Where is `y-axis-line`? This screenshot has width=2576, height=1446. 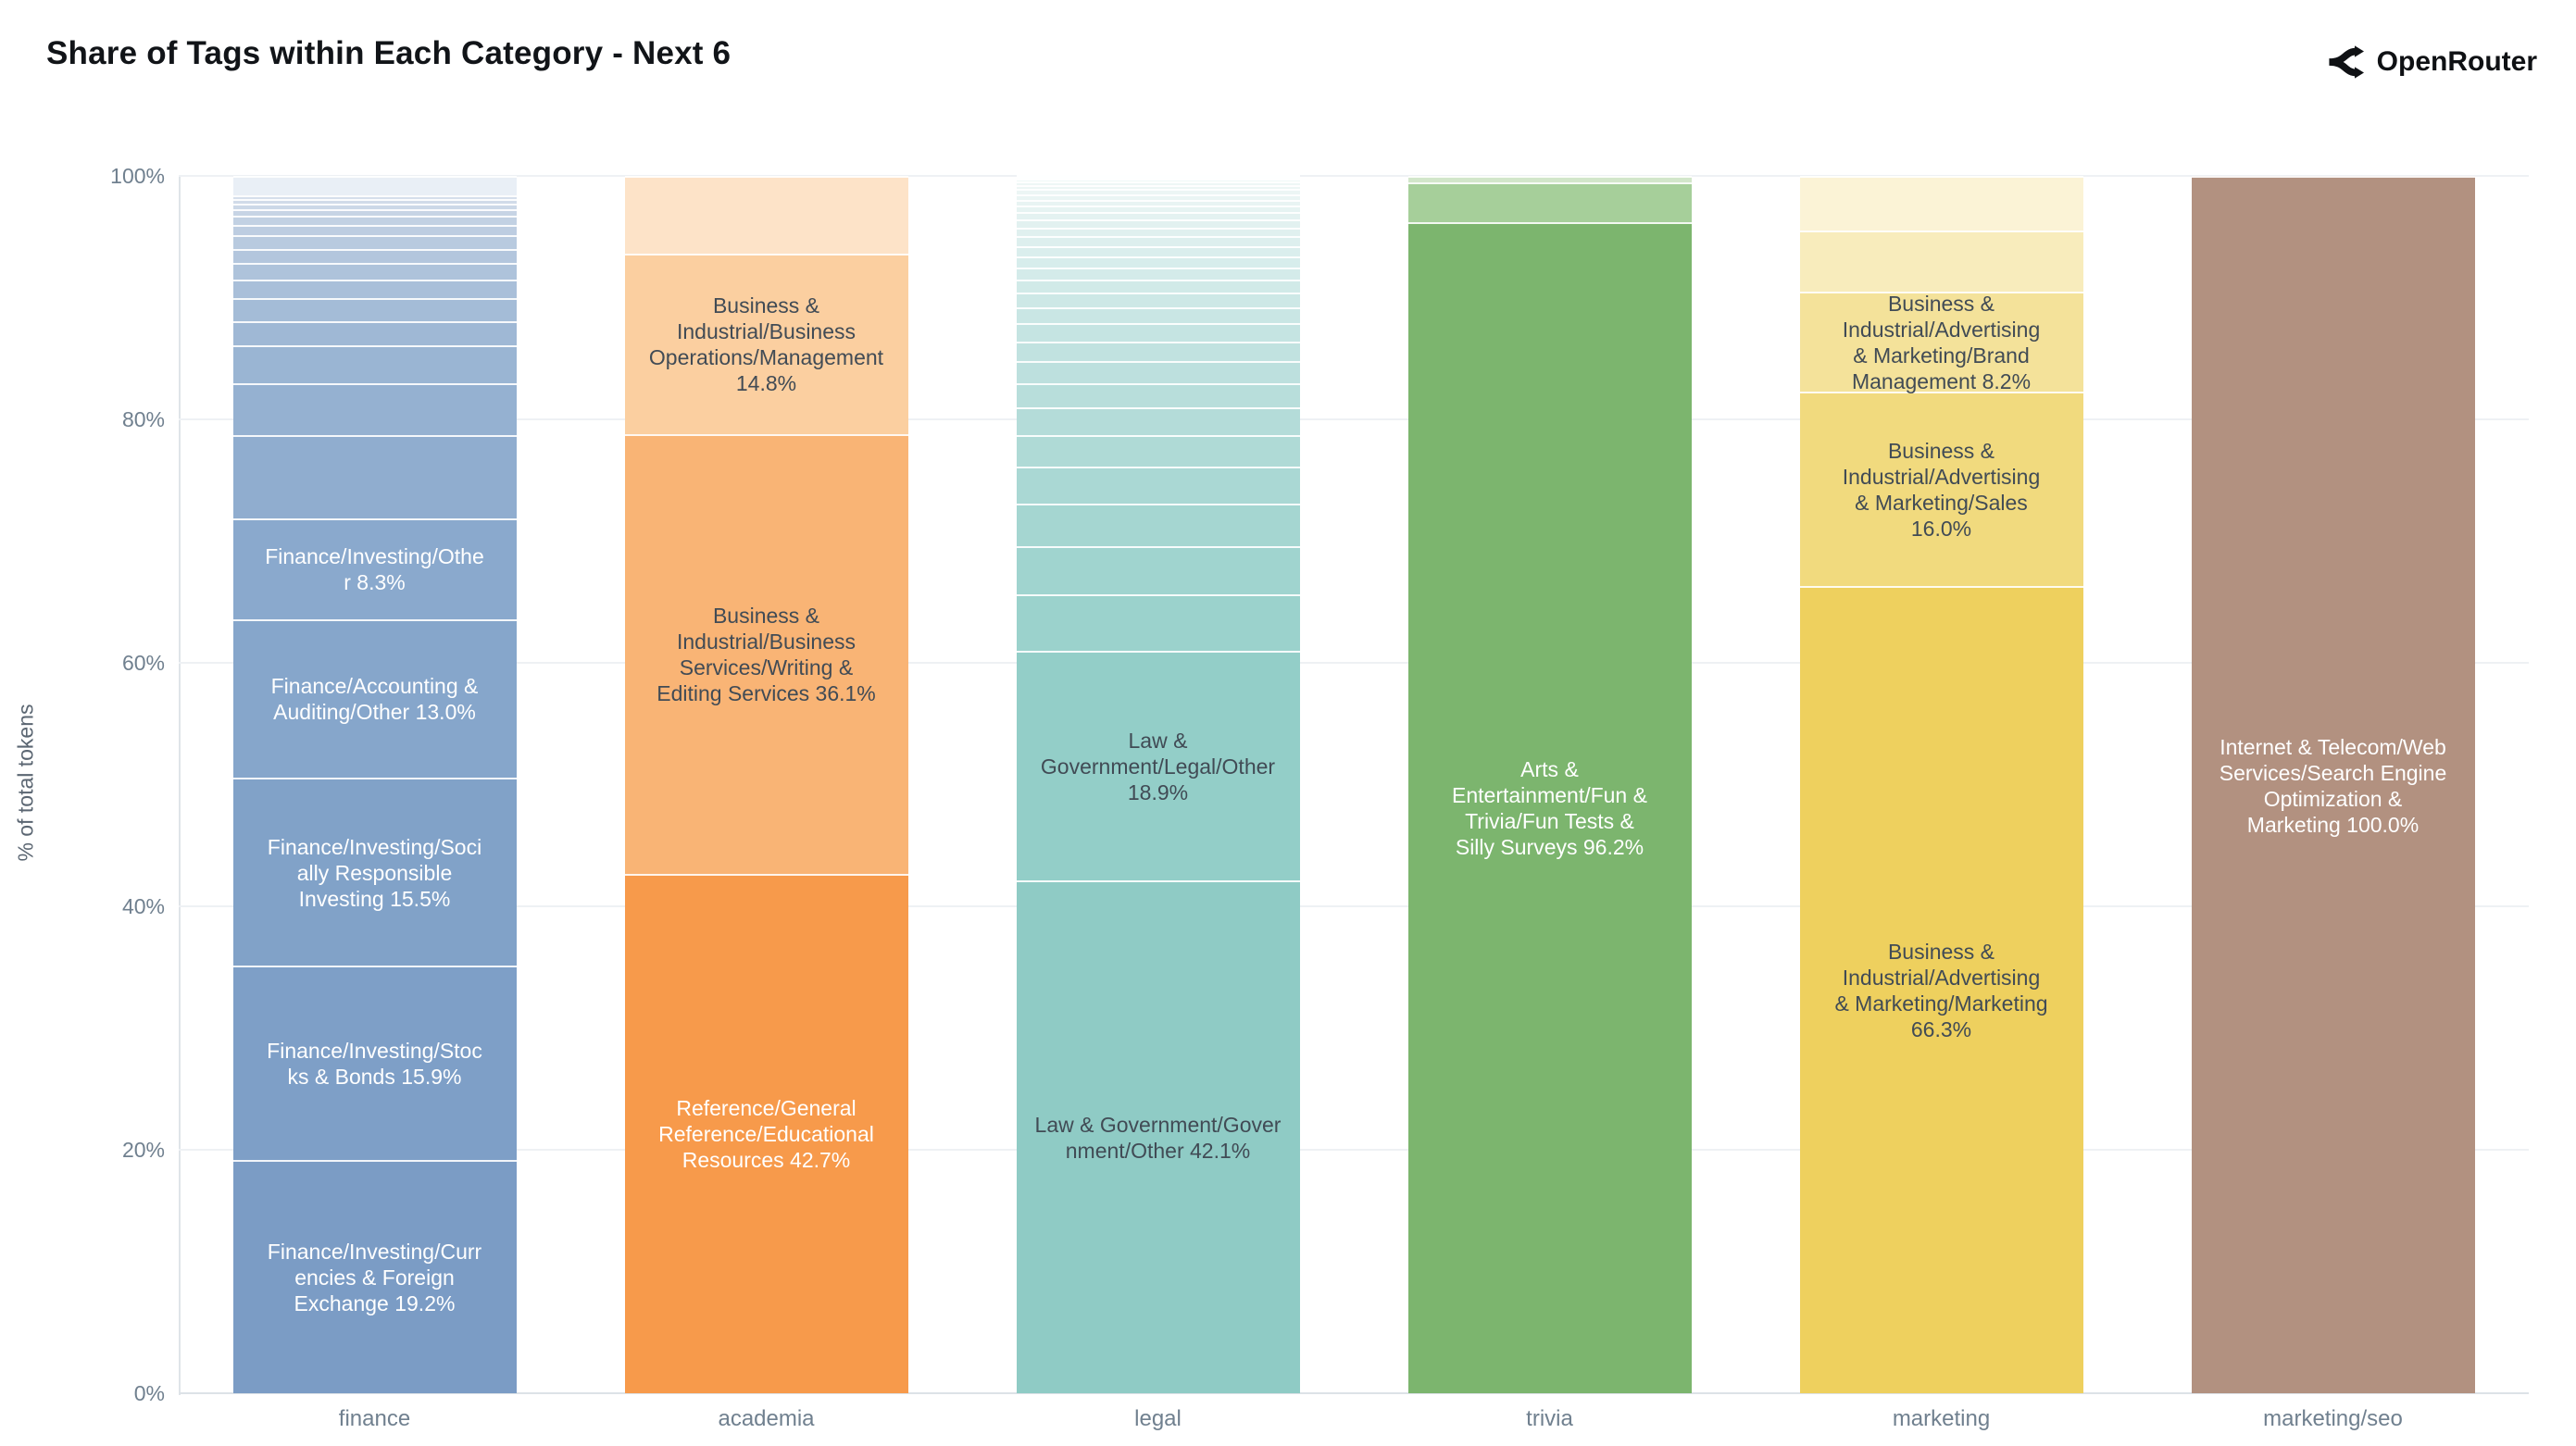
y-axis-line is located at coordinates (180, 785).